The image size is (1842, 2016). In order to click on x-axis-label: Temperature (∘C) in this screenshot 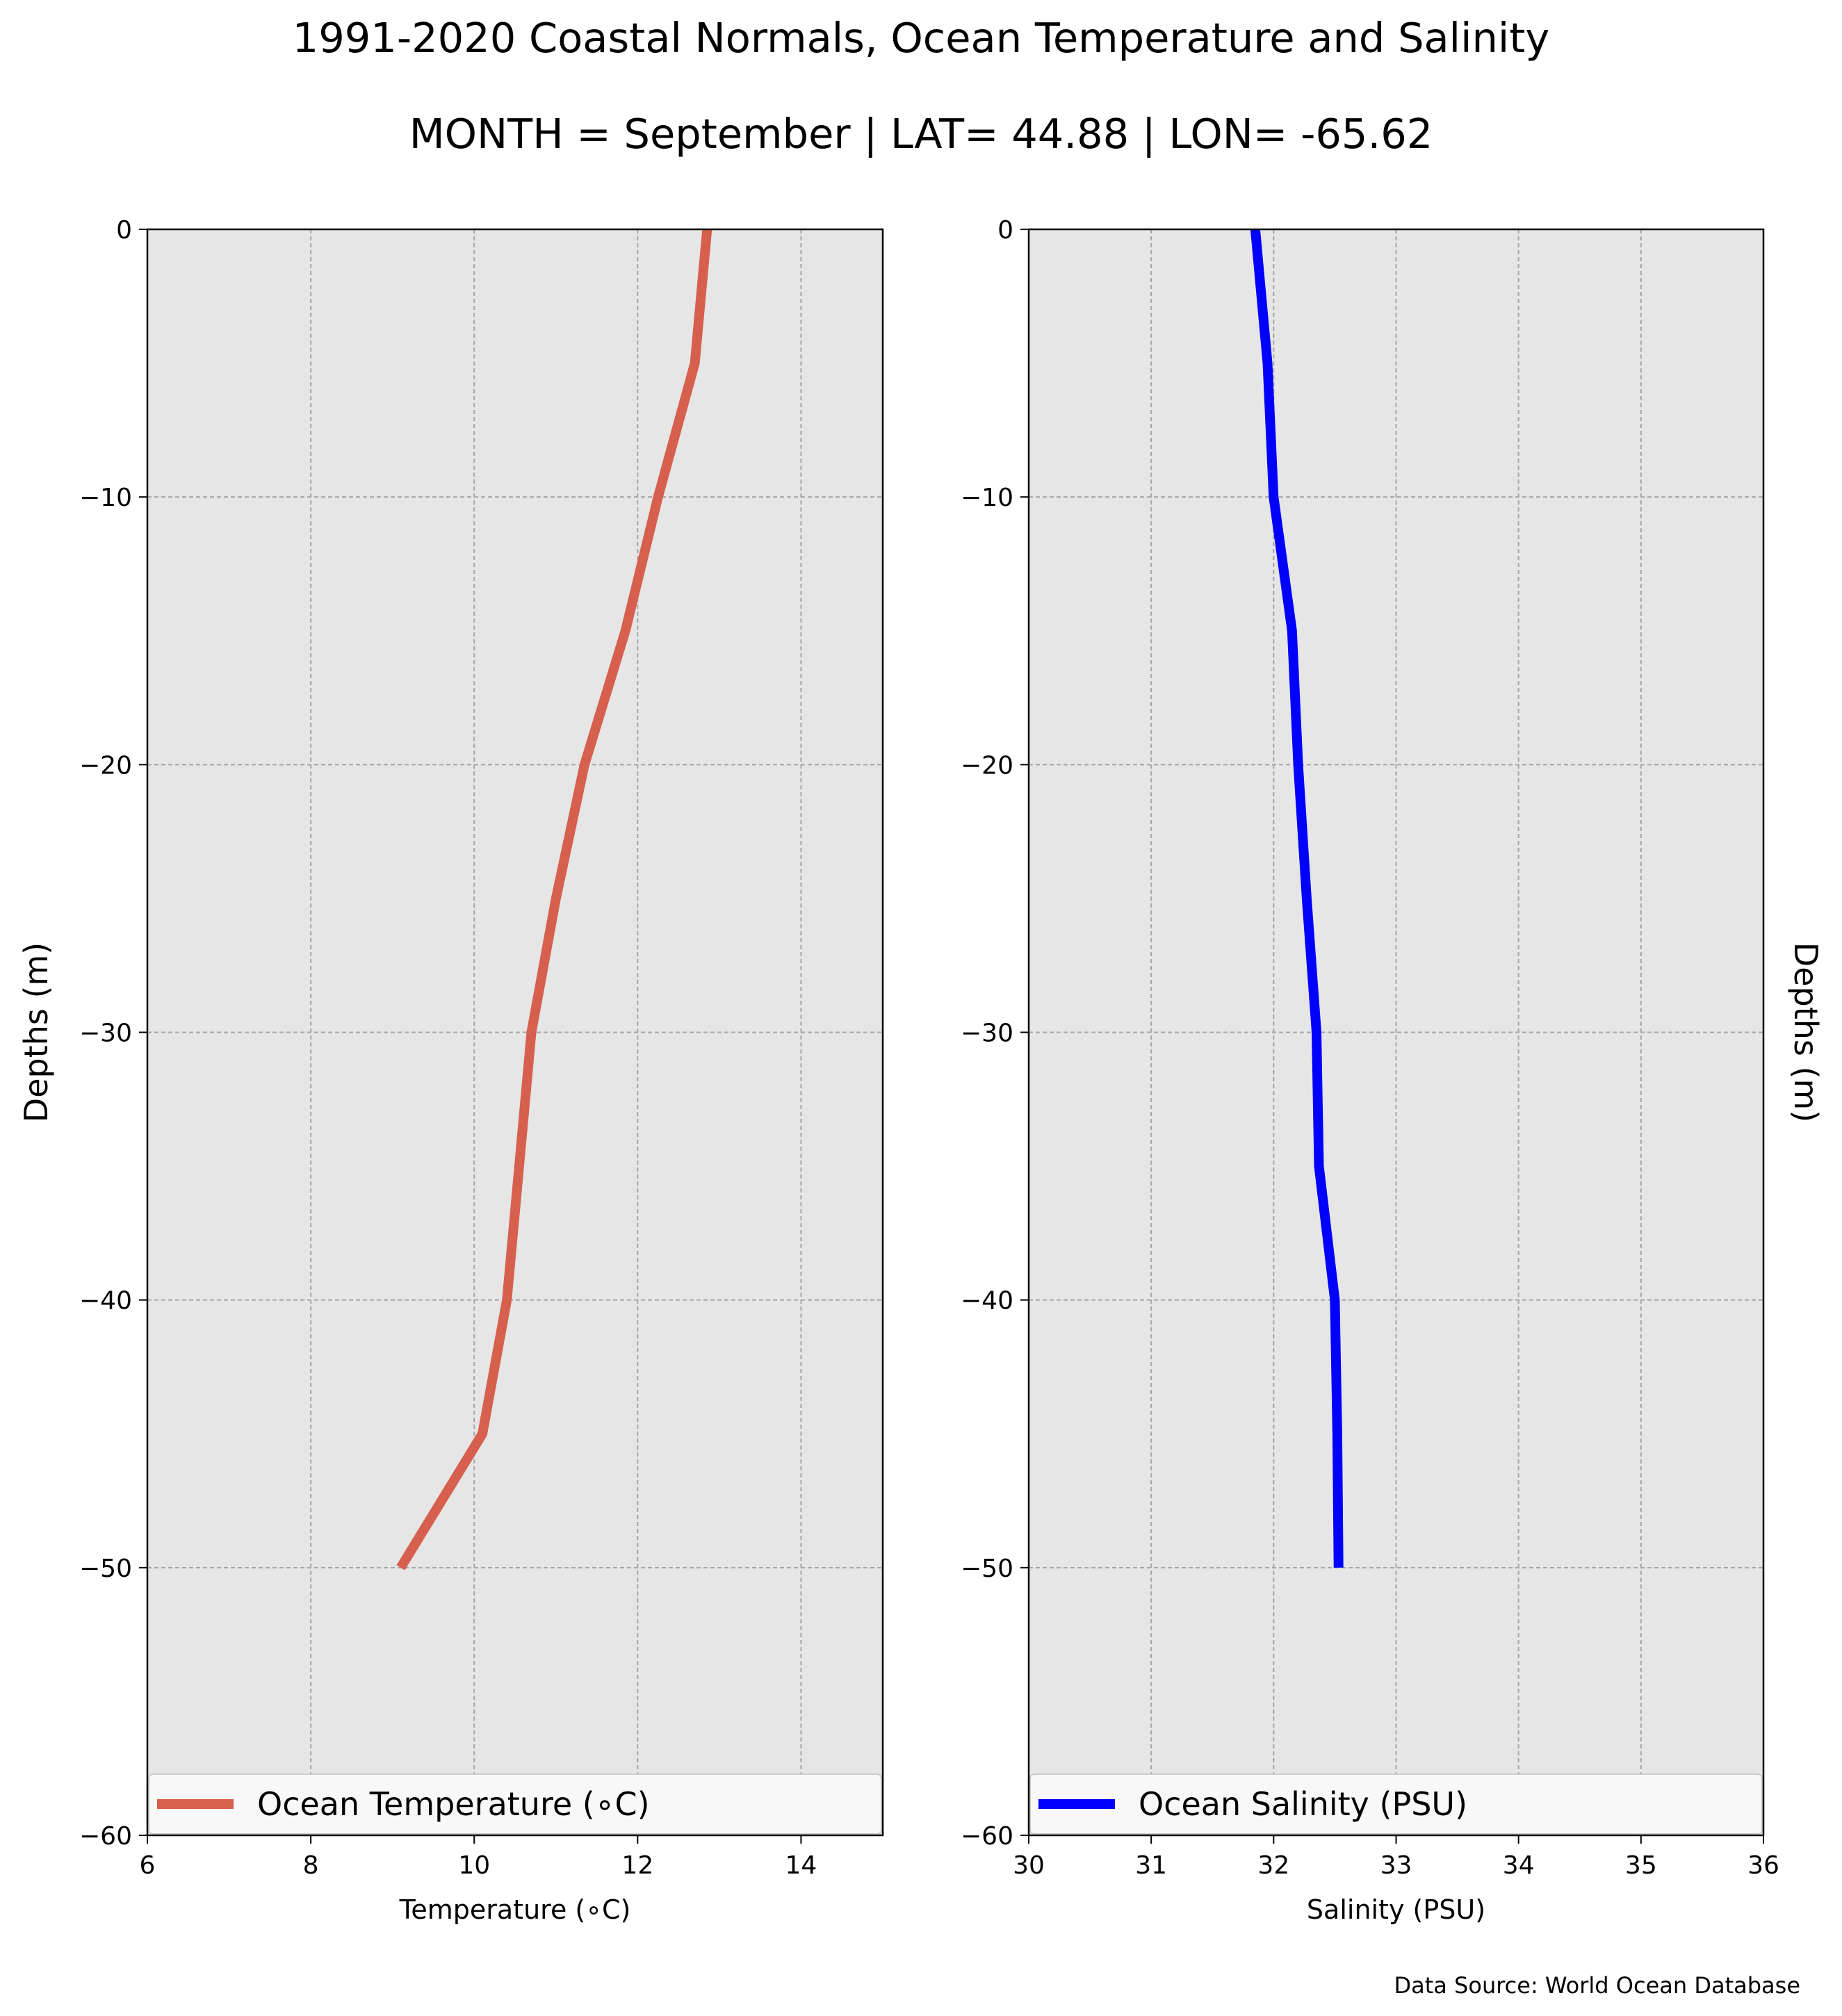, I will do `click(515, 1910)`.